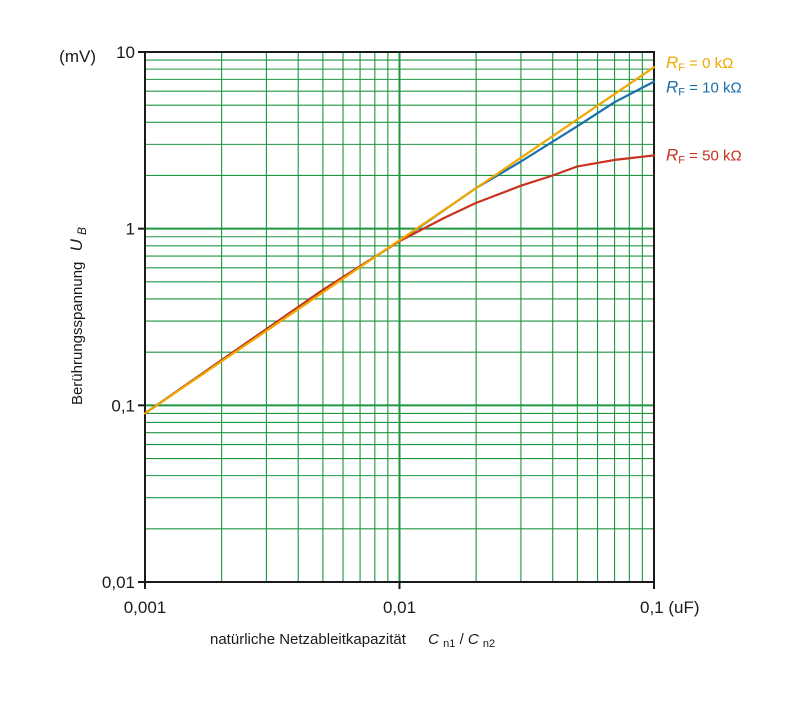 This screenshot has height=717, width=802. Describe the element at coordinates (433, 639) in the screenshot. I see `x-axis-label-var1: C` at that location.